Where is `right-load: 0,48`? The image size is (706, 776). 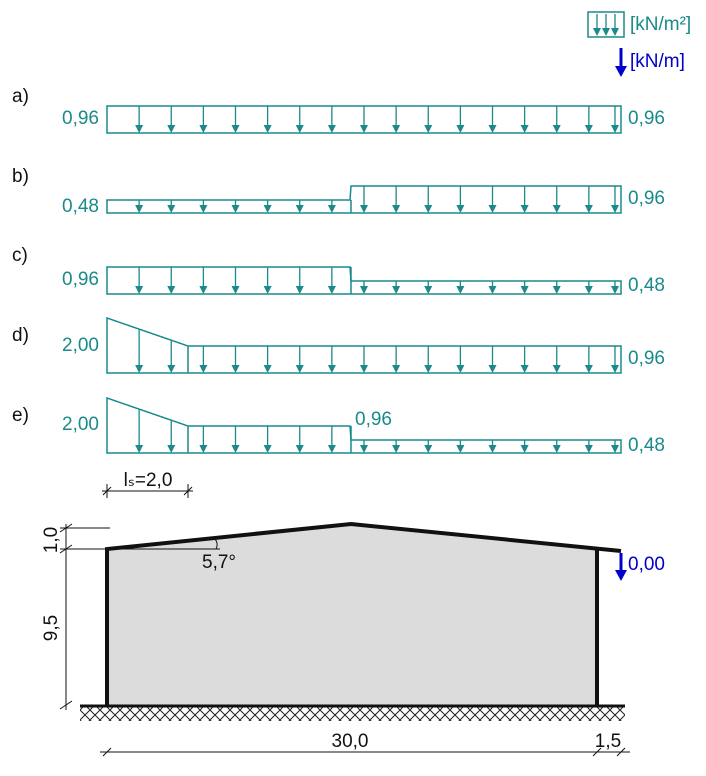
right-load: 0,48 is located at coordinates (646, 285).